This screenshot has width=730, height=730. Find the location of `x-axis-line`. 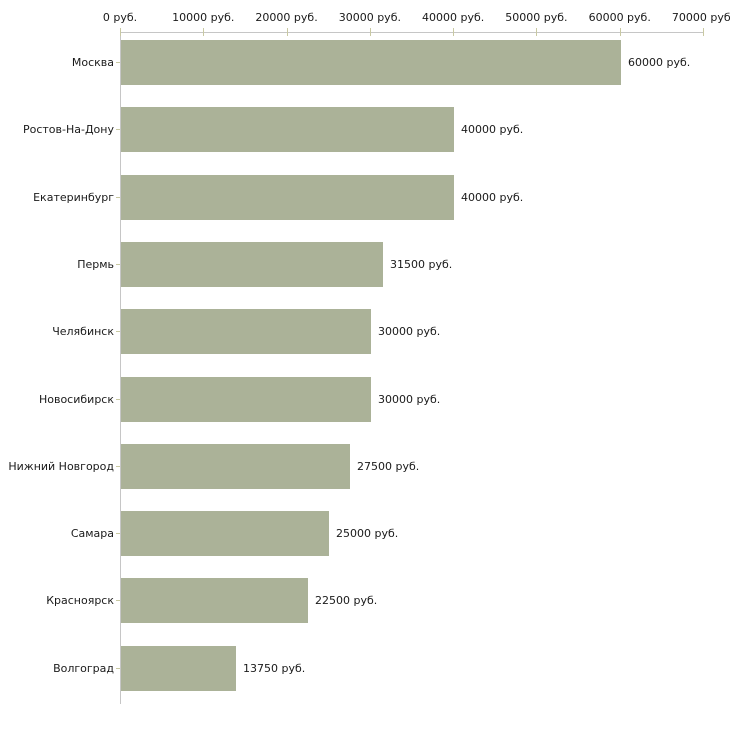

x-axis-line is located at coordinates (411, 32).